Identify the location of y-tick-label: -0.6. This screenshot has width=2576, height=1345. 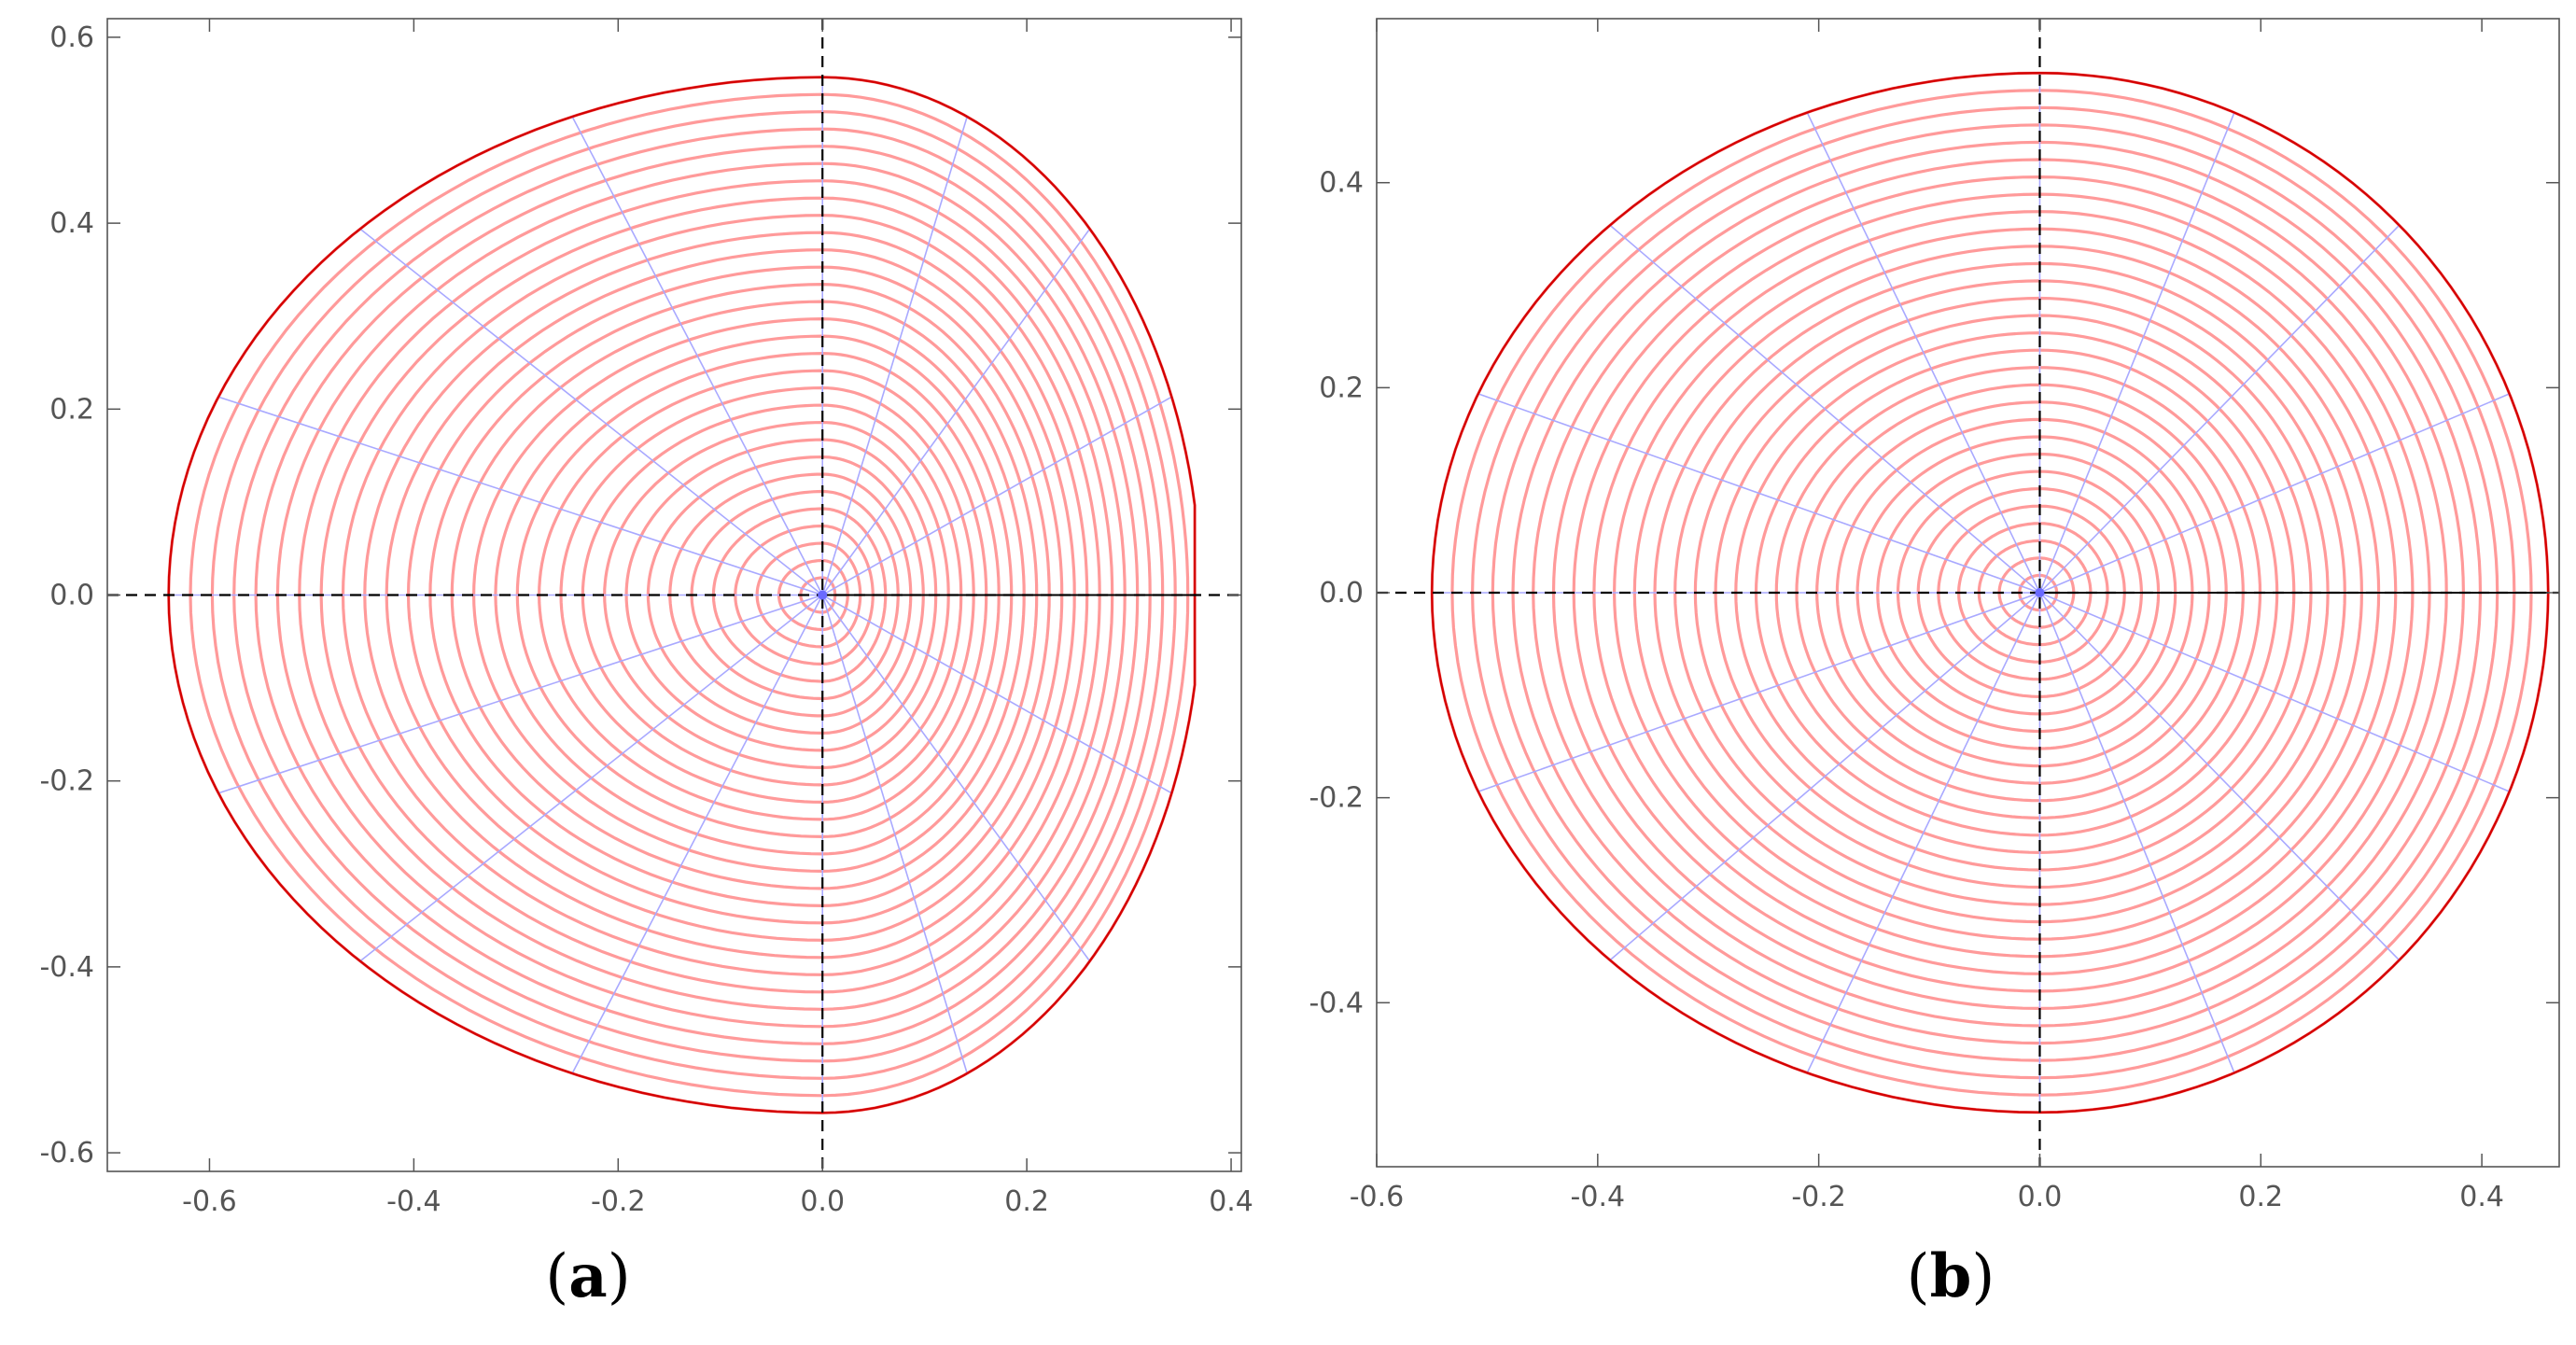
(66, 1153).